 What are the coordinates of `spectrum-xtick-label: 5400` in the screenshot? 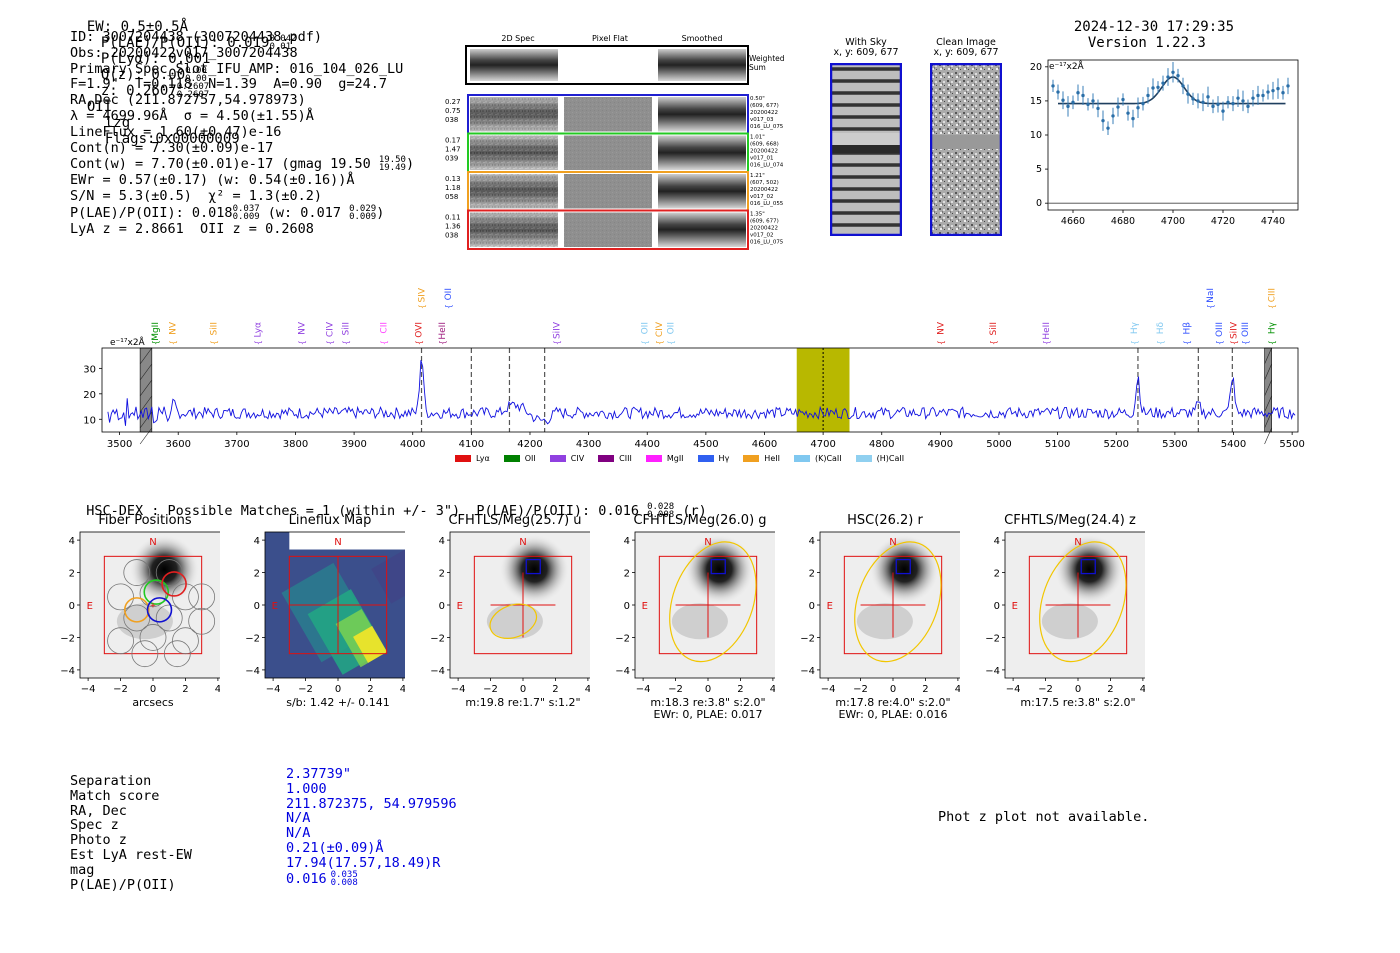 It's located at (1233, 444).